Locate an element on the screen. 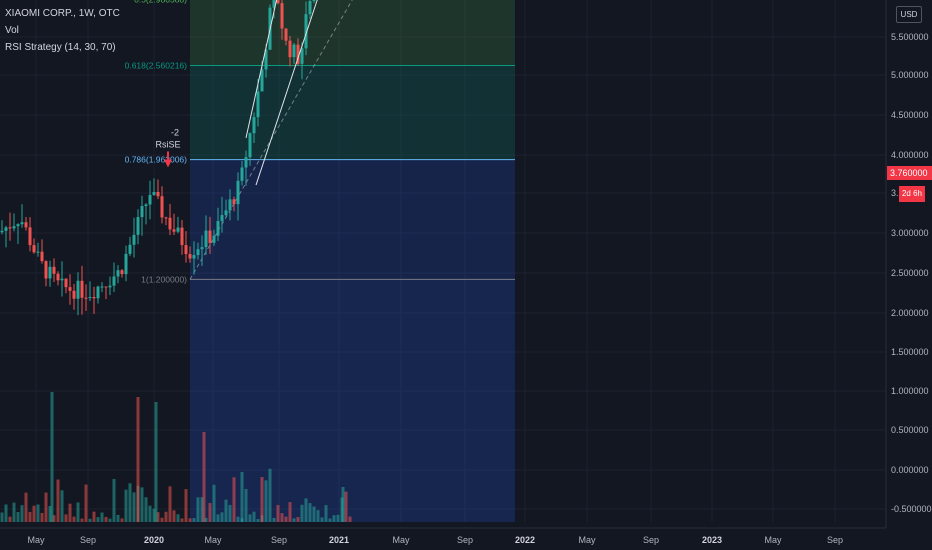 The width and height of the screenshot is (932, 550). price-tick-label: 2.000000 is located at coordinates (910, 313).